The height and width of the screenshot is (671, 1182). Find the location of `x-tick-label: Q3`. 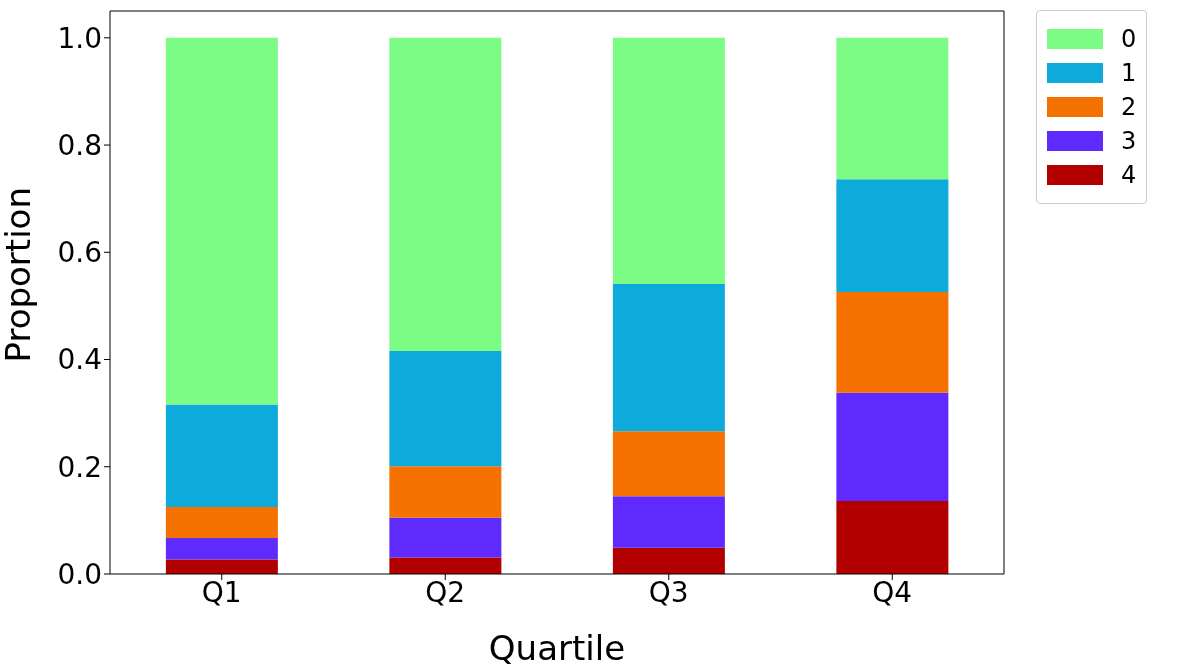

x-tick-label: Q3 is located at coordinates (668, 592).